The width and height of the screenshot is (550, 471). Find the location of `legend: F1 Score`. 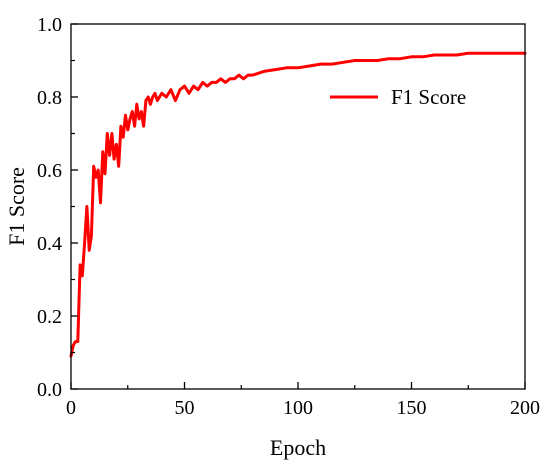

legend: F1 Score is located at coordinates (398, 97).